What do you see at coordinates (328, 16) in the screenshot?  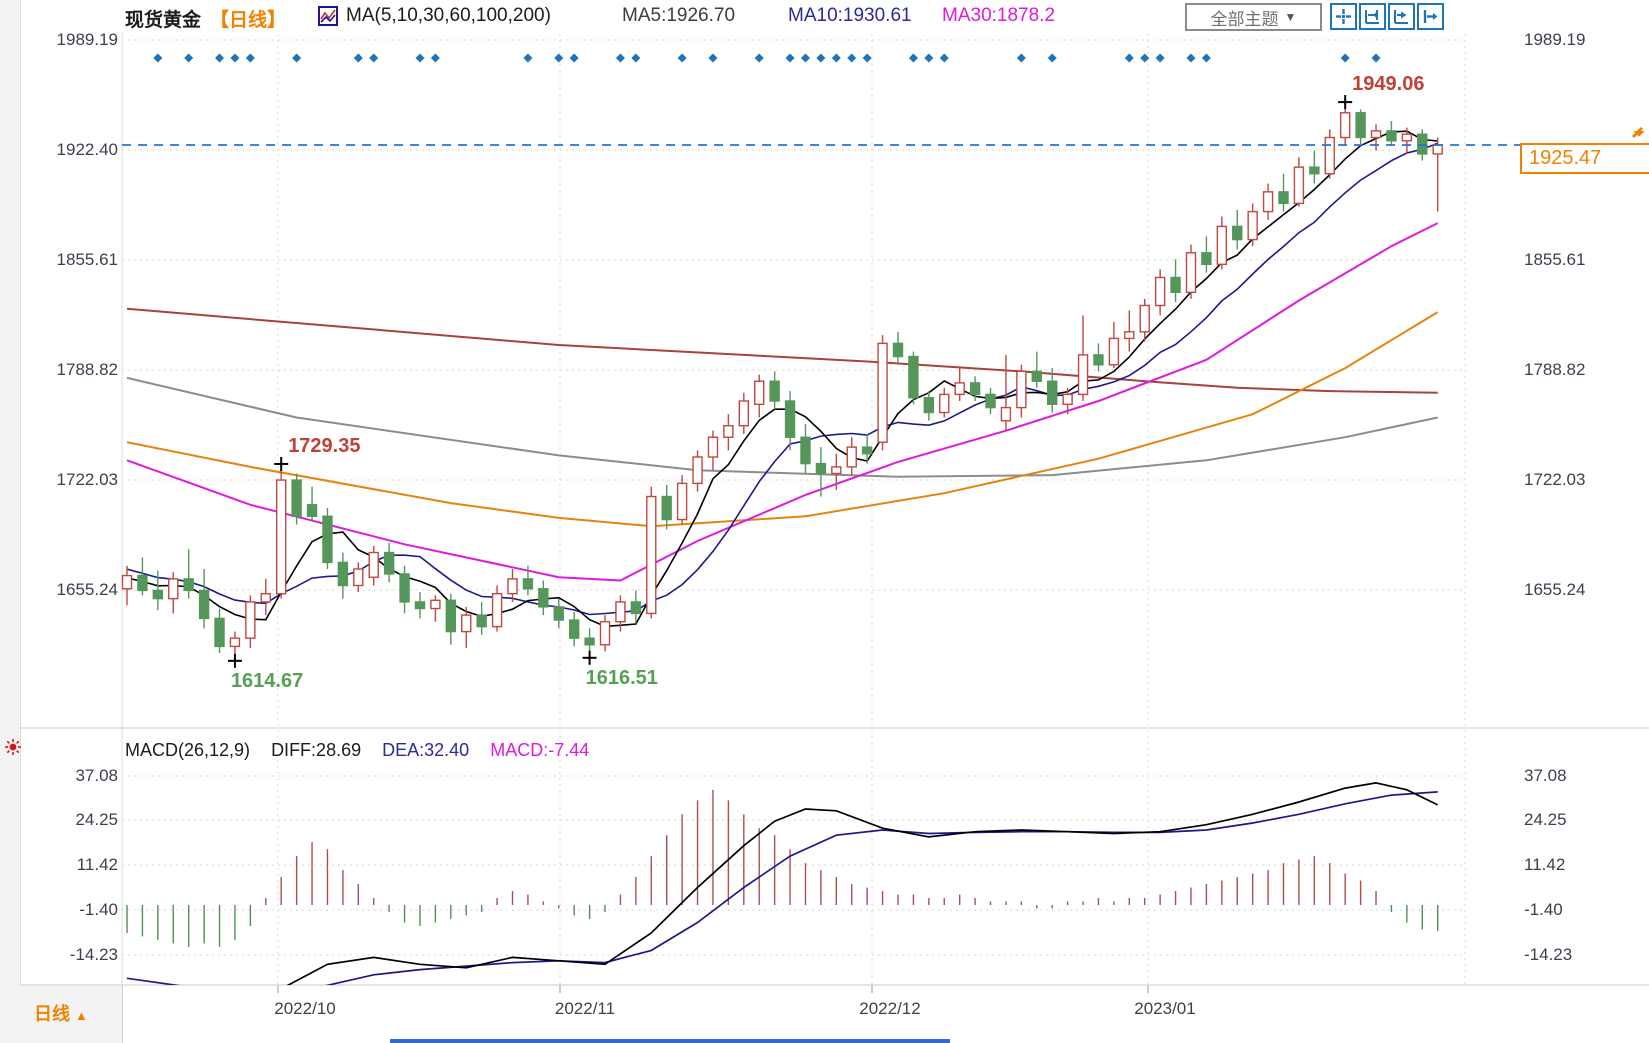 I see `ma-legend-icon` at bounding box center [328, 16].